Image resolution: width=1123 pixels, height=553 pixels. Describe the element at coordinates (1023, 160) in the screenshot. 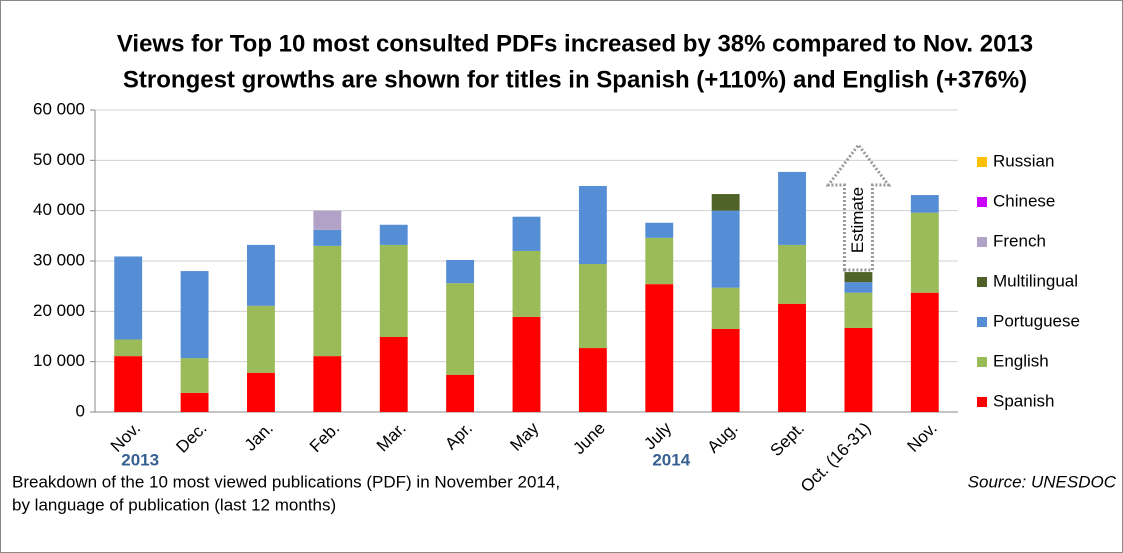

I see `legend-label: Russian` at that location.